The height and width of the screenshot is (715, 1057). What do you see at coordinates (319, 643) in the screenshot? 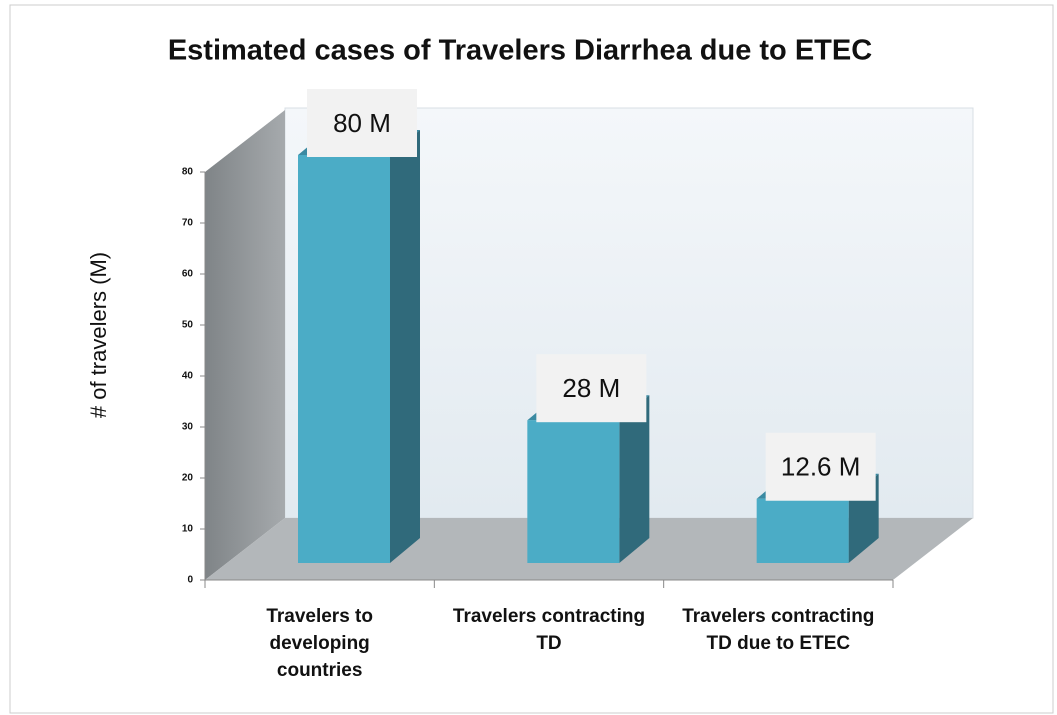
I see `x-tick-label: Travelers to developing countries` at bounding box center [319, 643].